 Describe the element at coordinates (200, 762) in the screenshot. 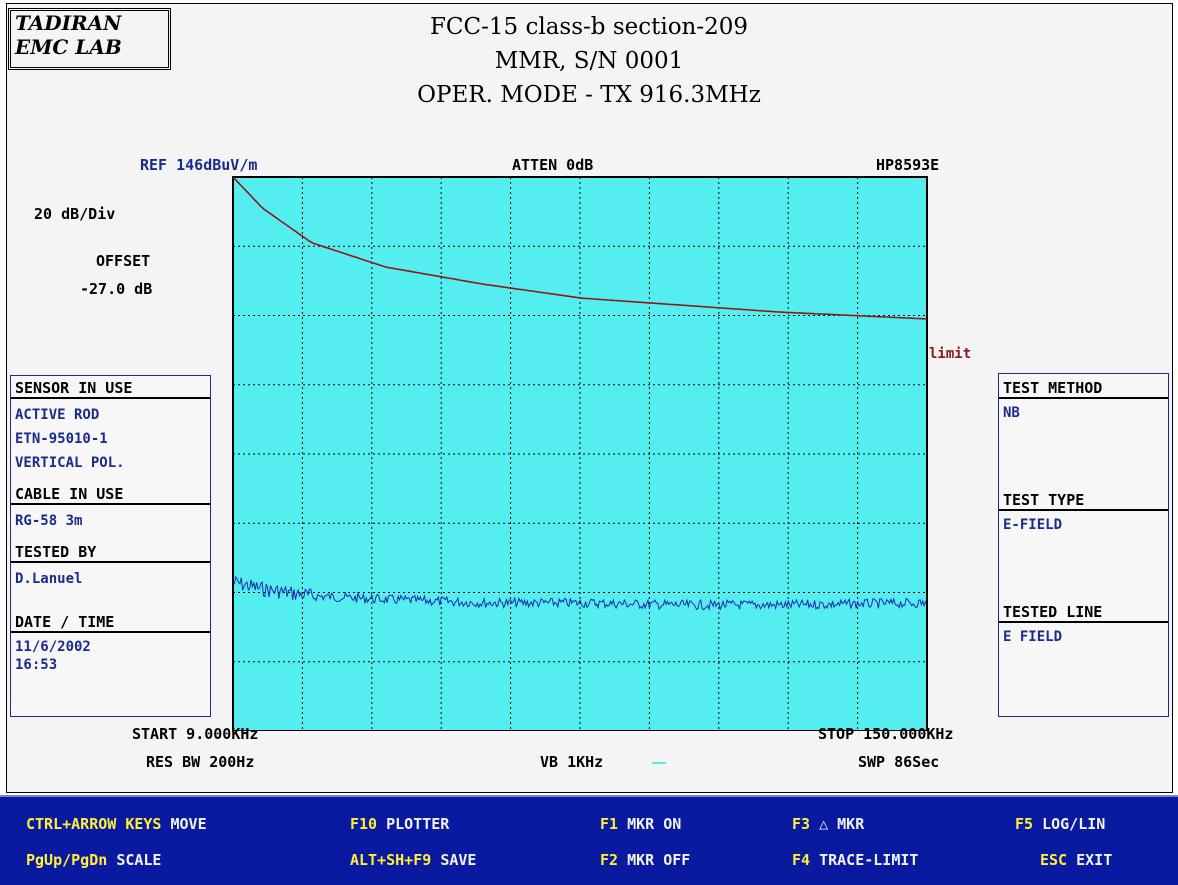

I see `resolution-bandwidth: RES BW 200Hz` at that location.